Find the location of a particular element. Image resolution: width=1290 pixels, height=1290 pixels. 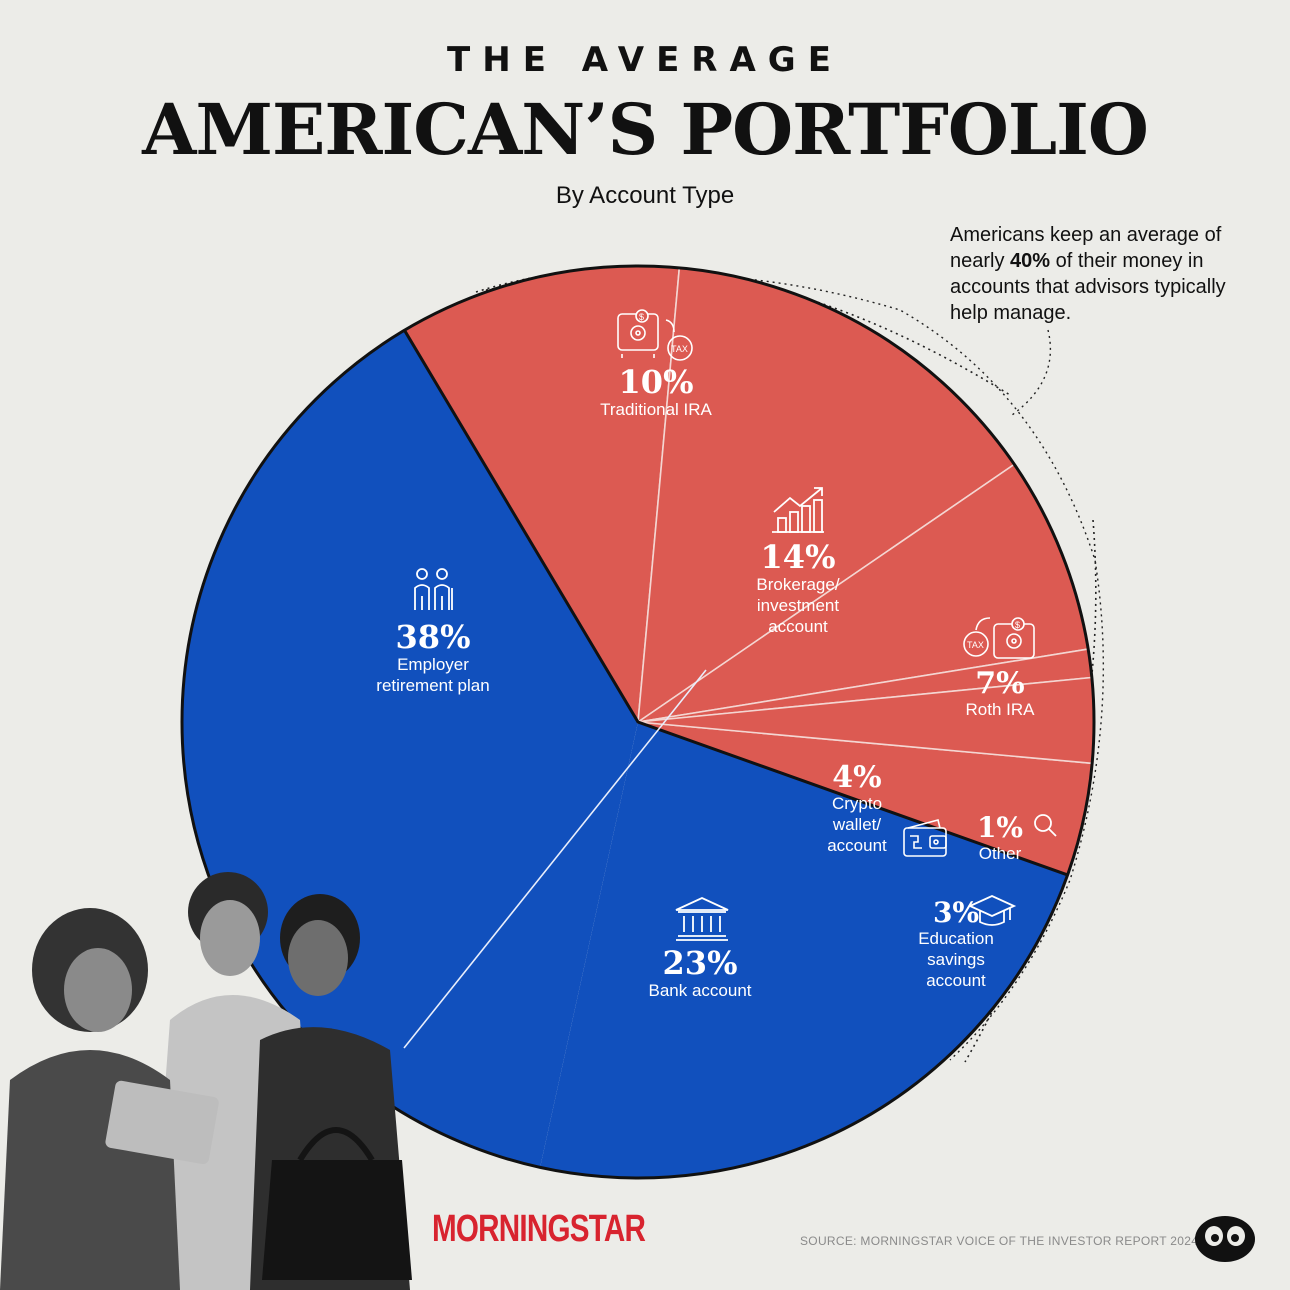

people-photo is located at coordinates (206, 1081).